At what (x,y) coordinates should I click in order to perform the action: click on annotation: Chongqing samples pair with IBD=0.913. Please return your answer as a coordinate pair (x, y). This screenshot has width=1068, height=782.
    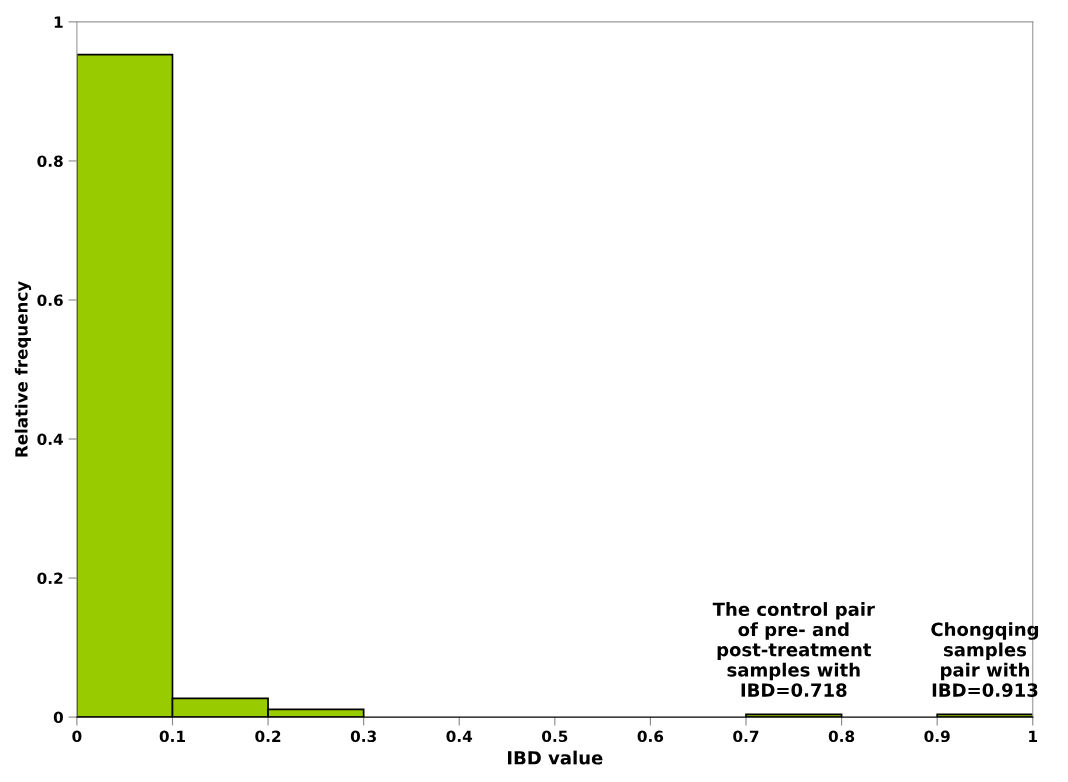
    Looking at the image, I should click on (985, 659).